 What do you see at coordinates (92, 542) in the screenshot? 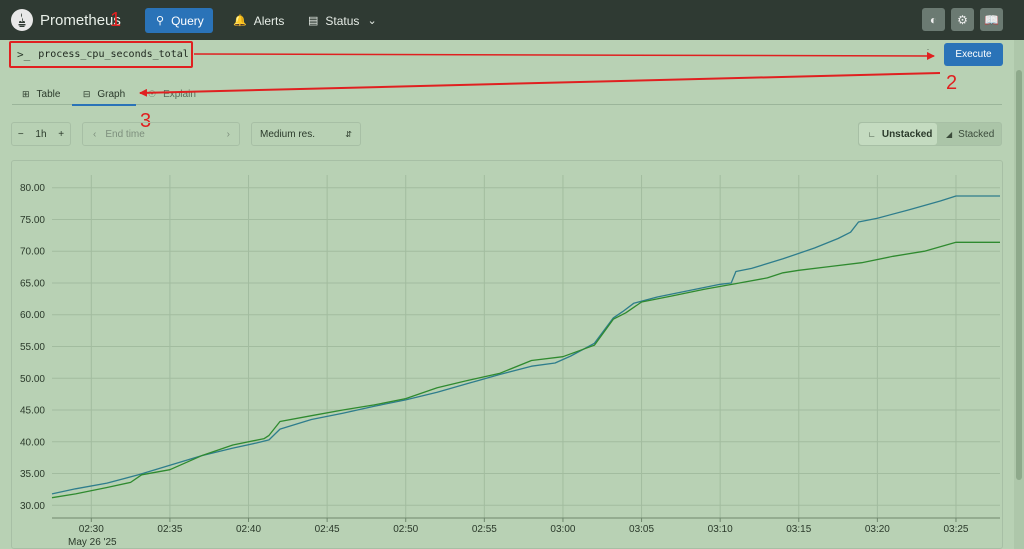
I see `x-axis-date-label: May 26 '25` at bounding box center [92, 542].